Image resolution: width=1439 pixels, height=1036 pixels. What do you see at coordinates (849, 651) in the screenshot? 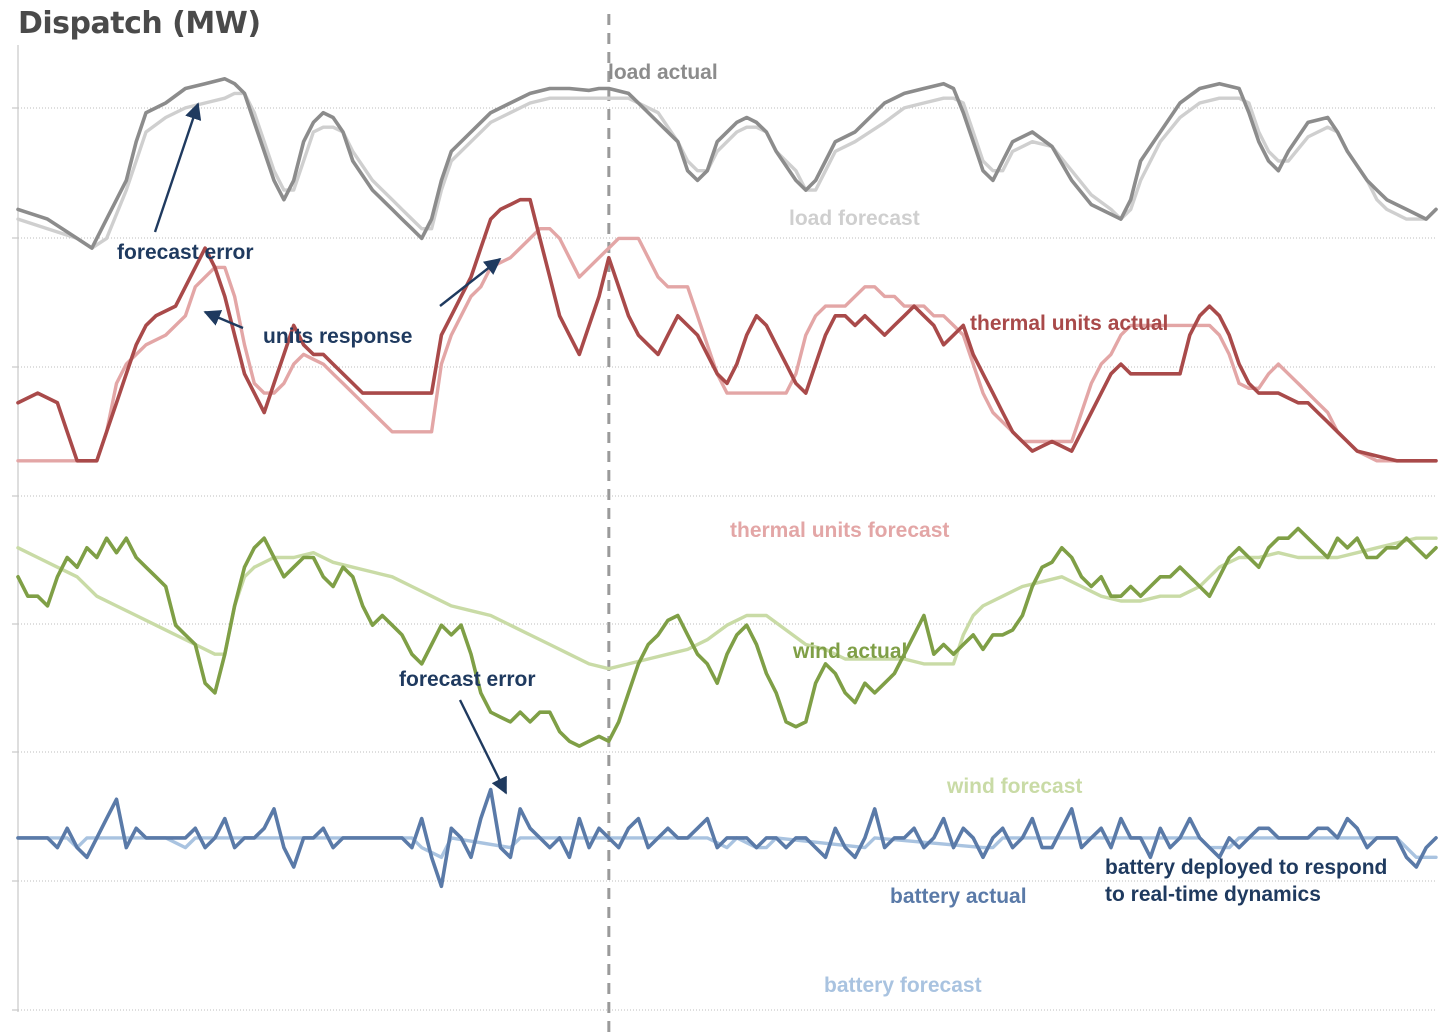
I see `label-wind-actual: wind actual` at bounding box center [849, 651].